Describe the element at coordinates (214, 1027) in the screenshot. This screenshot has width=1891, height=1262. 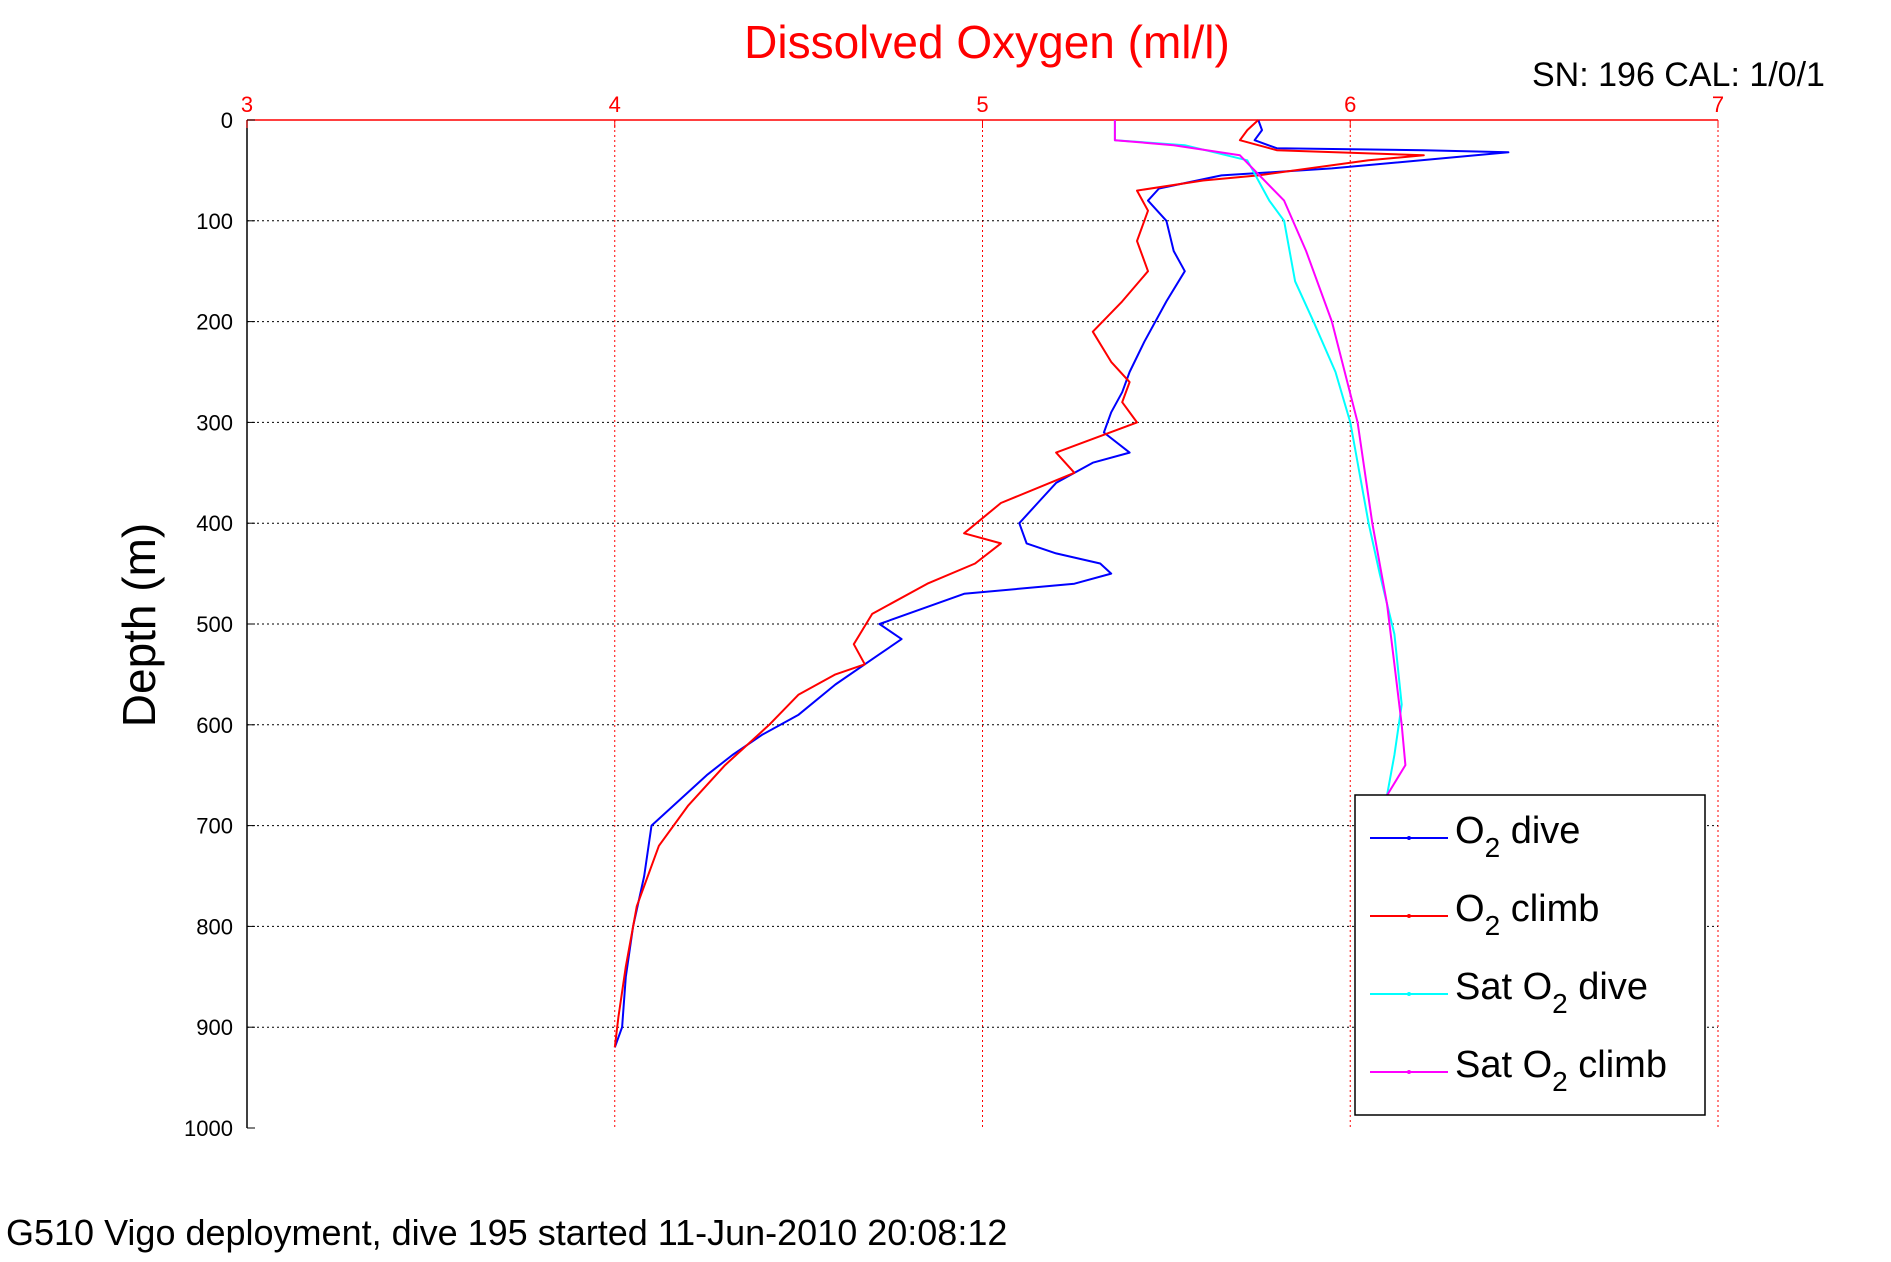
I see `y-tick-label: 900` at that location.